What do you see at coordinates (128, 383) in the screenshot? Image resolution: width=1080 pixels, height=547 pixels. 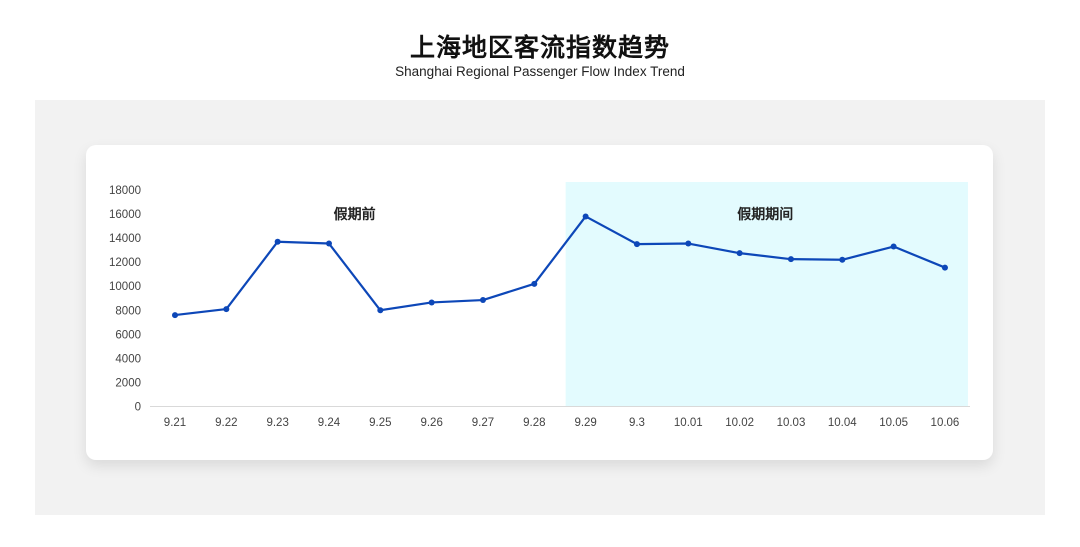 I see `y-tick-label: 2000` at bounding box center [128, 383].